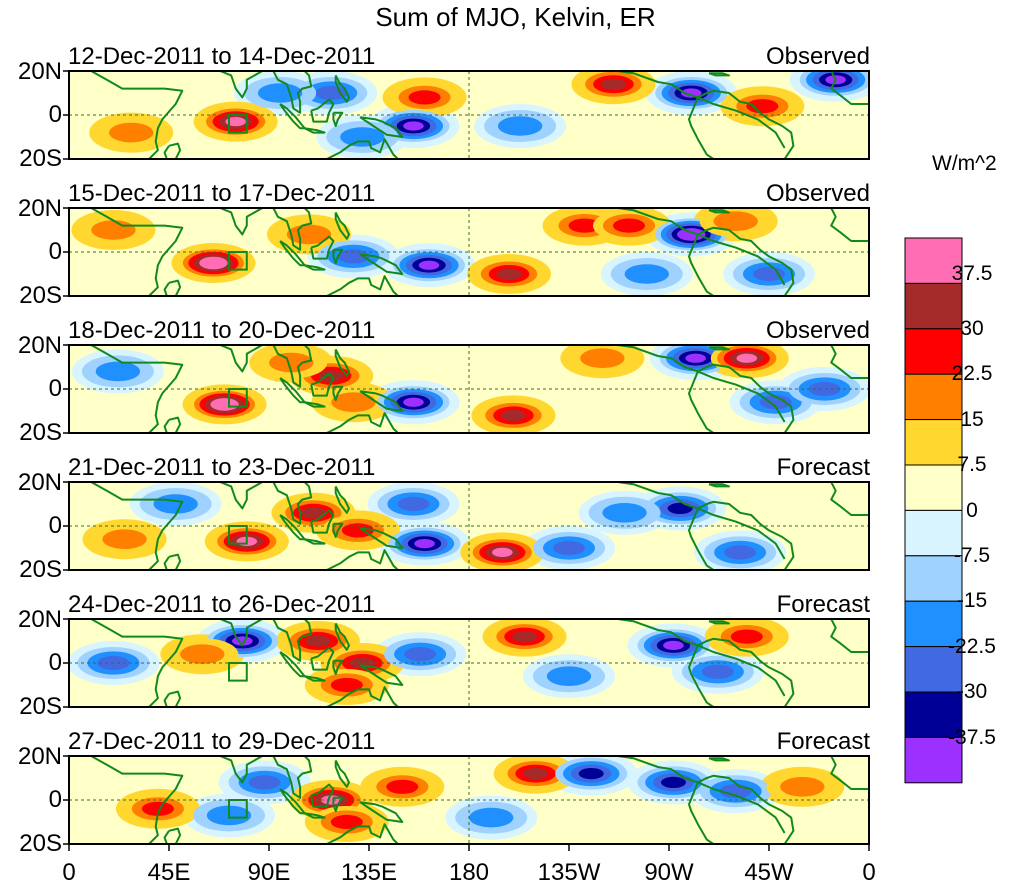 The image size is (1031, 889). I want to click on lon-label-135e: 135E, so click(369, 872).